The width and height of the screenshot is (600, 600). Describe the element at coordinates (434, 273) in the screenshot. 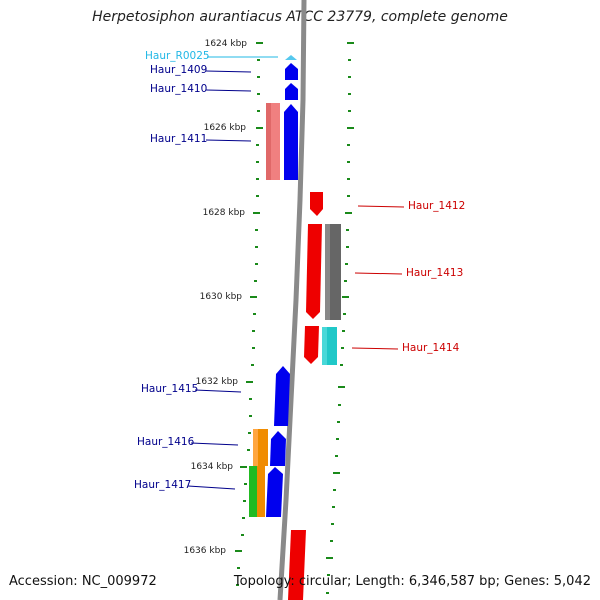

I see `label-haur-1413: Haur_1413` at that location.